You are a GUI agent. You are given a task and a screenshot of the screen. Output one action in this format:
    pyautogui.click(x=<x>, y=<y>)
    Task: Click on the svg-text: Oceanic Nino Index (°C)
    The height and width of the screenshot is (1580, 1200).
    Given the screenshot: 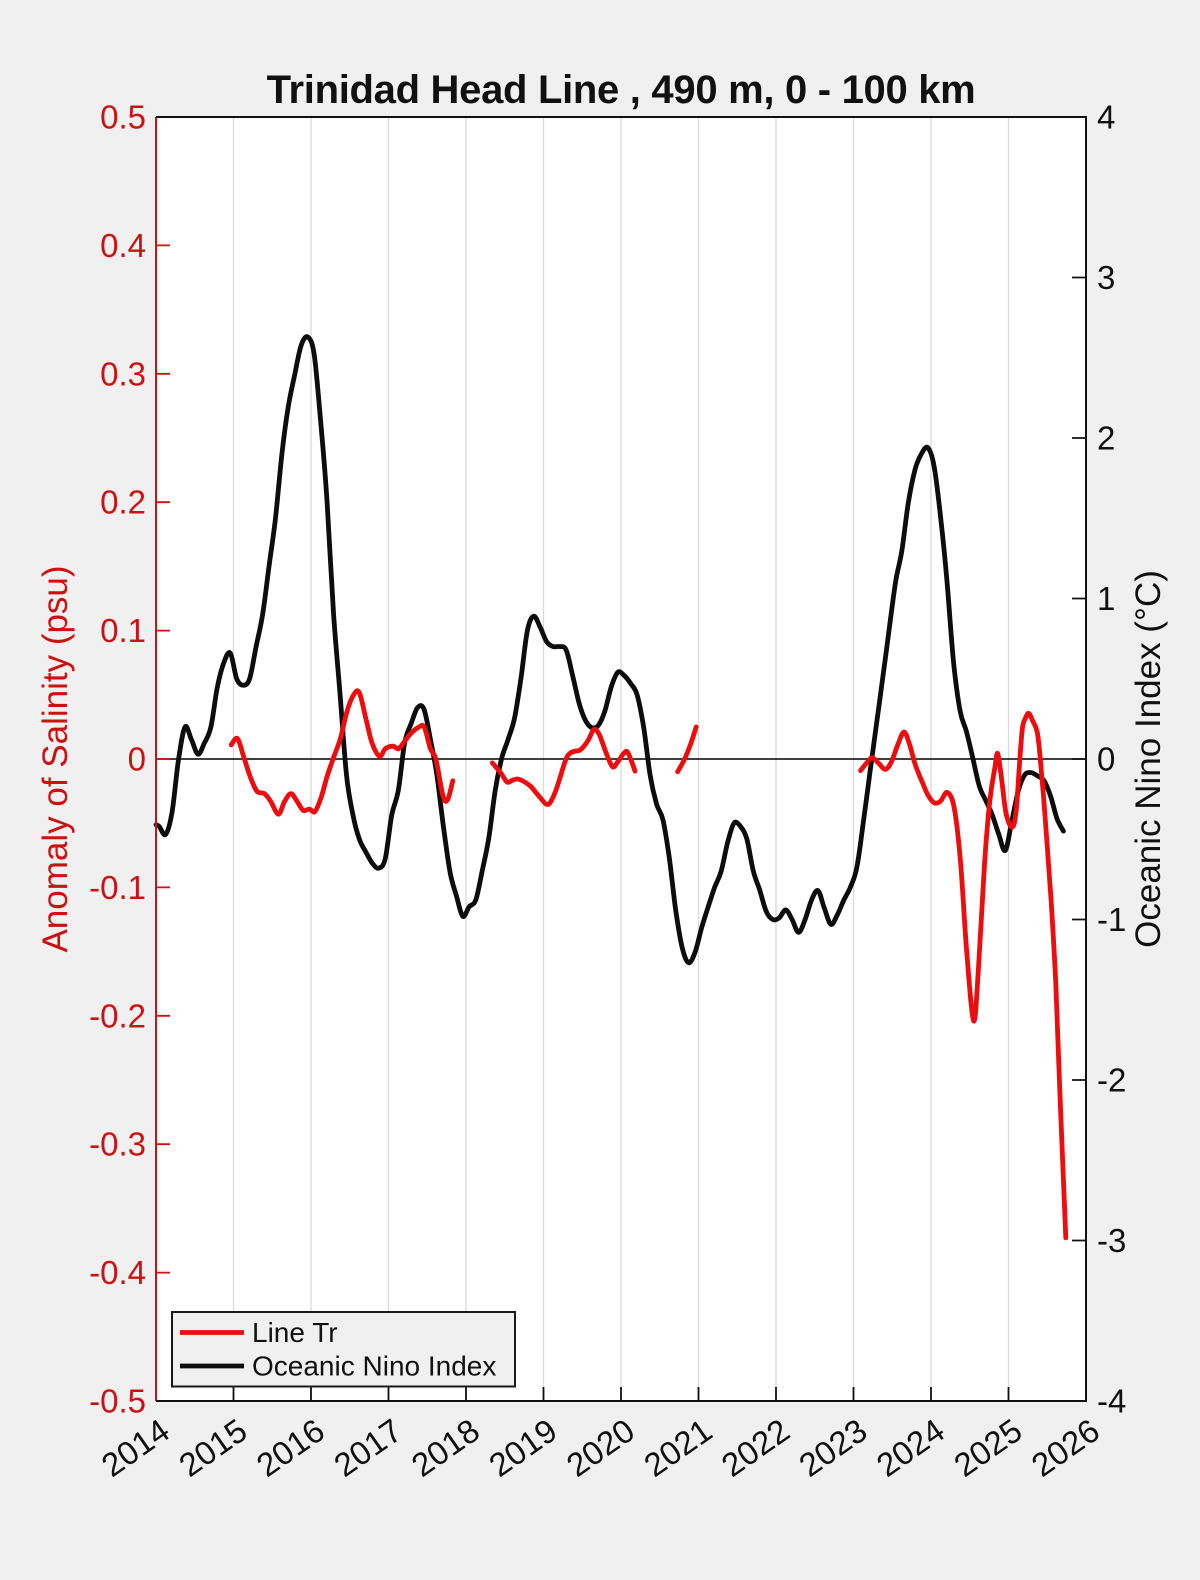 What is the action you would take?
    pyautogui.click(x=1148, y=759)
    